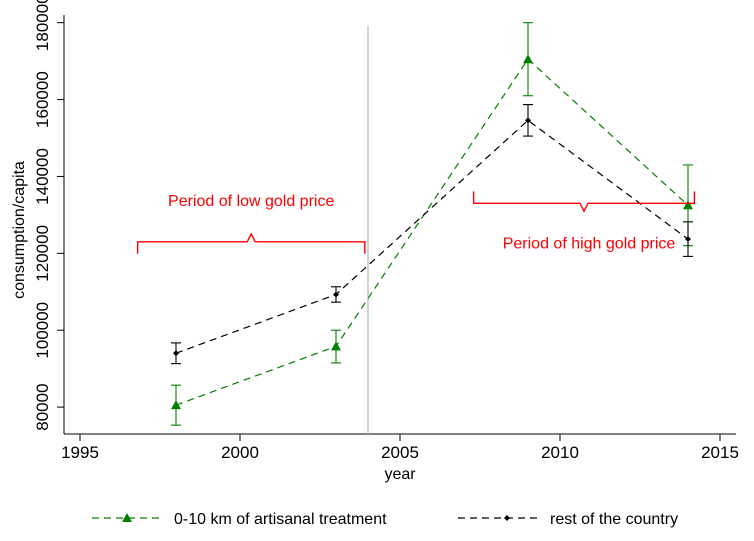  What do you see at coordinates (614, 519) in the screenshot?
I see `legend-label-rest: rest of the country` at bounding box center [614, 519].